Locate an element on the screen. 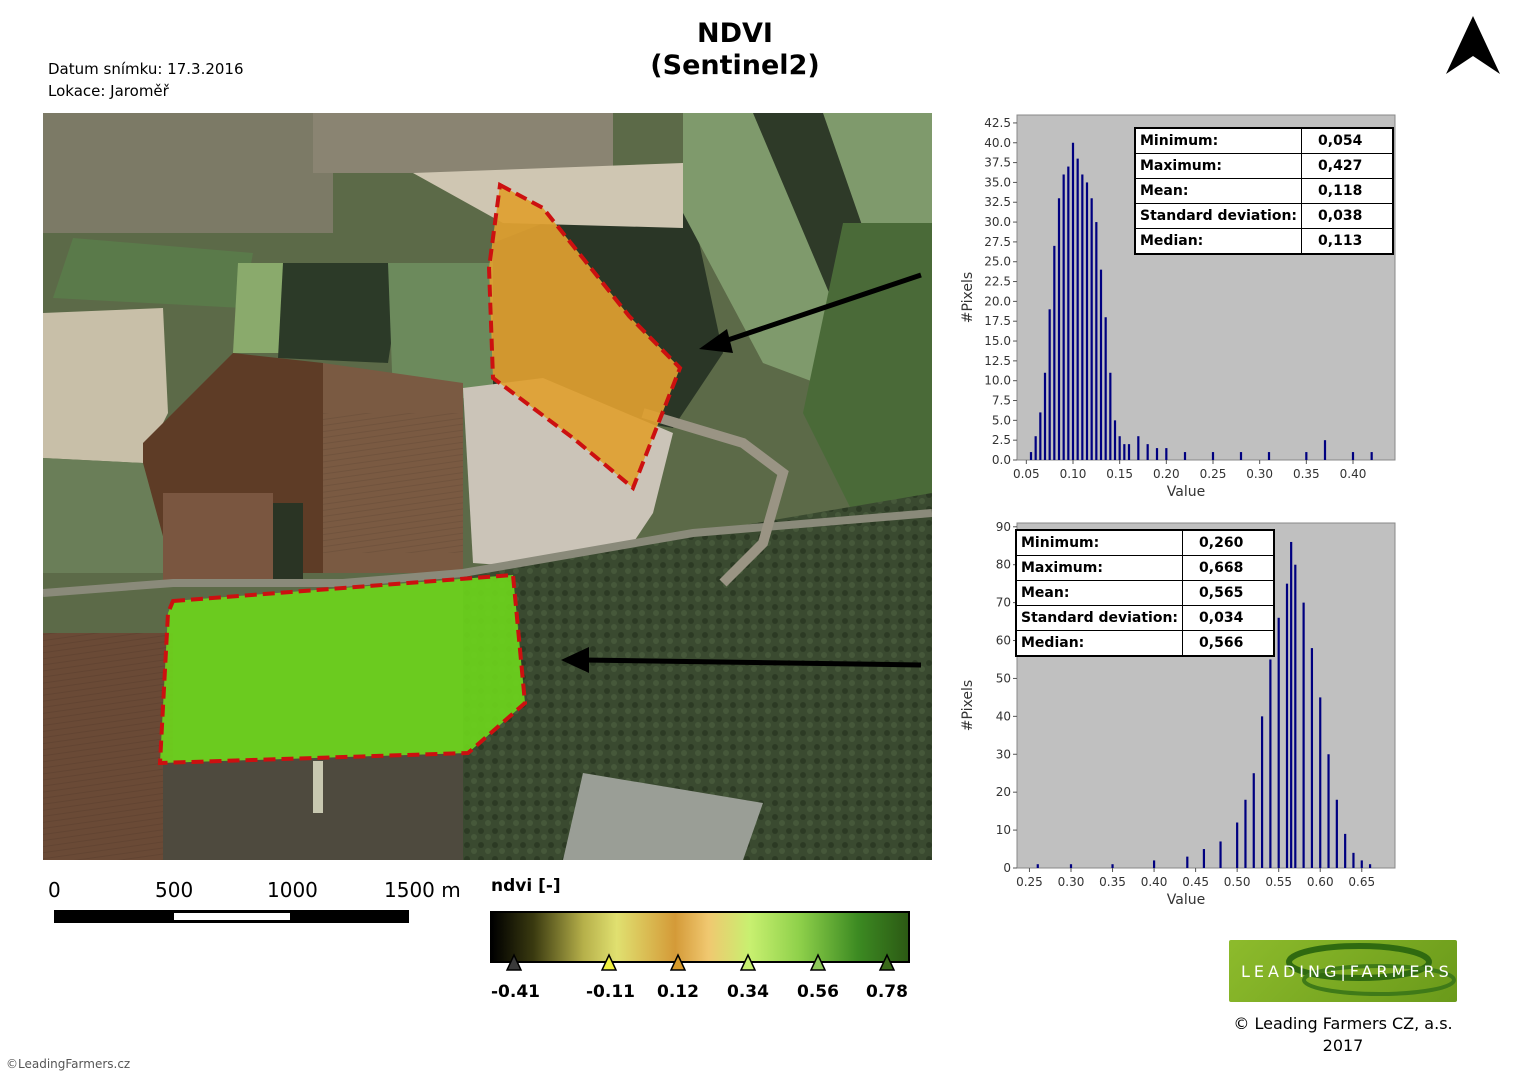 This screenshot has width=1527, height=1080. stats-value: 0,054 is located at coordinates (1347, 140).